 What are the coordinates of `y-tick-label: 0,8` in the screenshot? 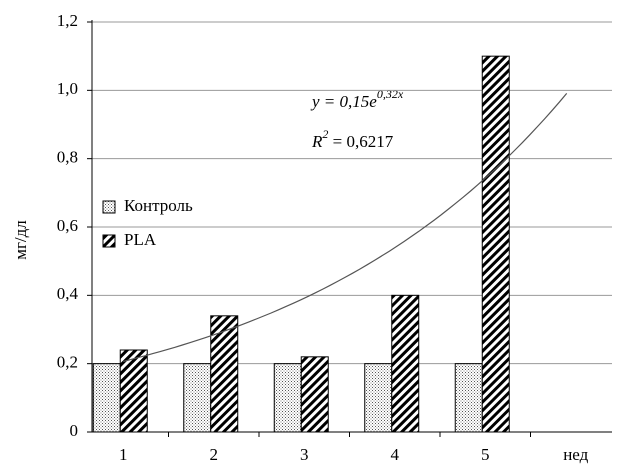 It's located at (67, 157).